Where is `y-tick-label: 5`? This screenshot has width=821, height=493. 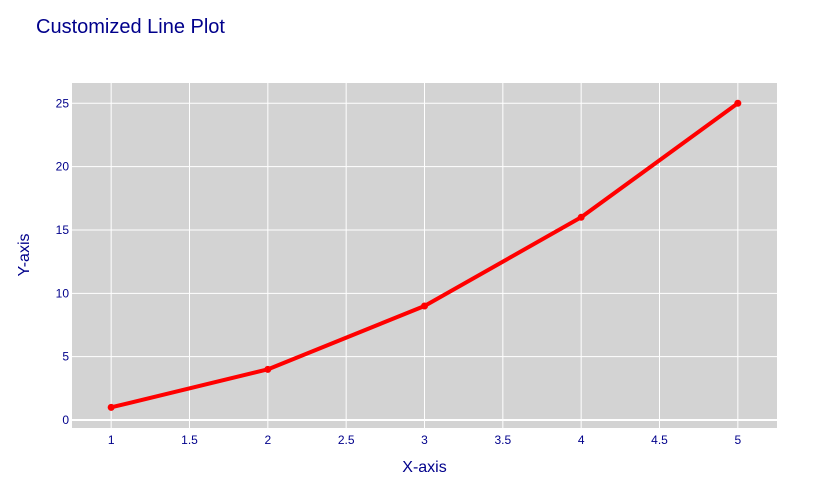
y-tick-label: 5 is located at coordinates (65, 357).